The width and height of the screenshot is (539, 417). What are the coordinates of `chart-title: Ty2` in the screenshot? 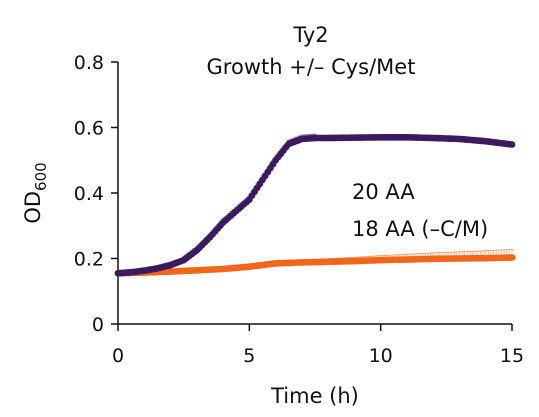 It's located at (310, 35).